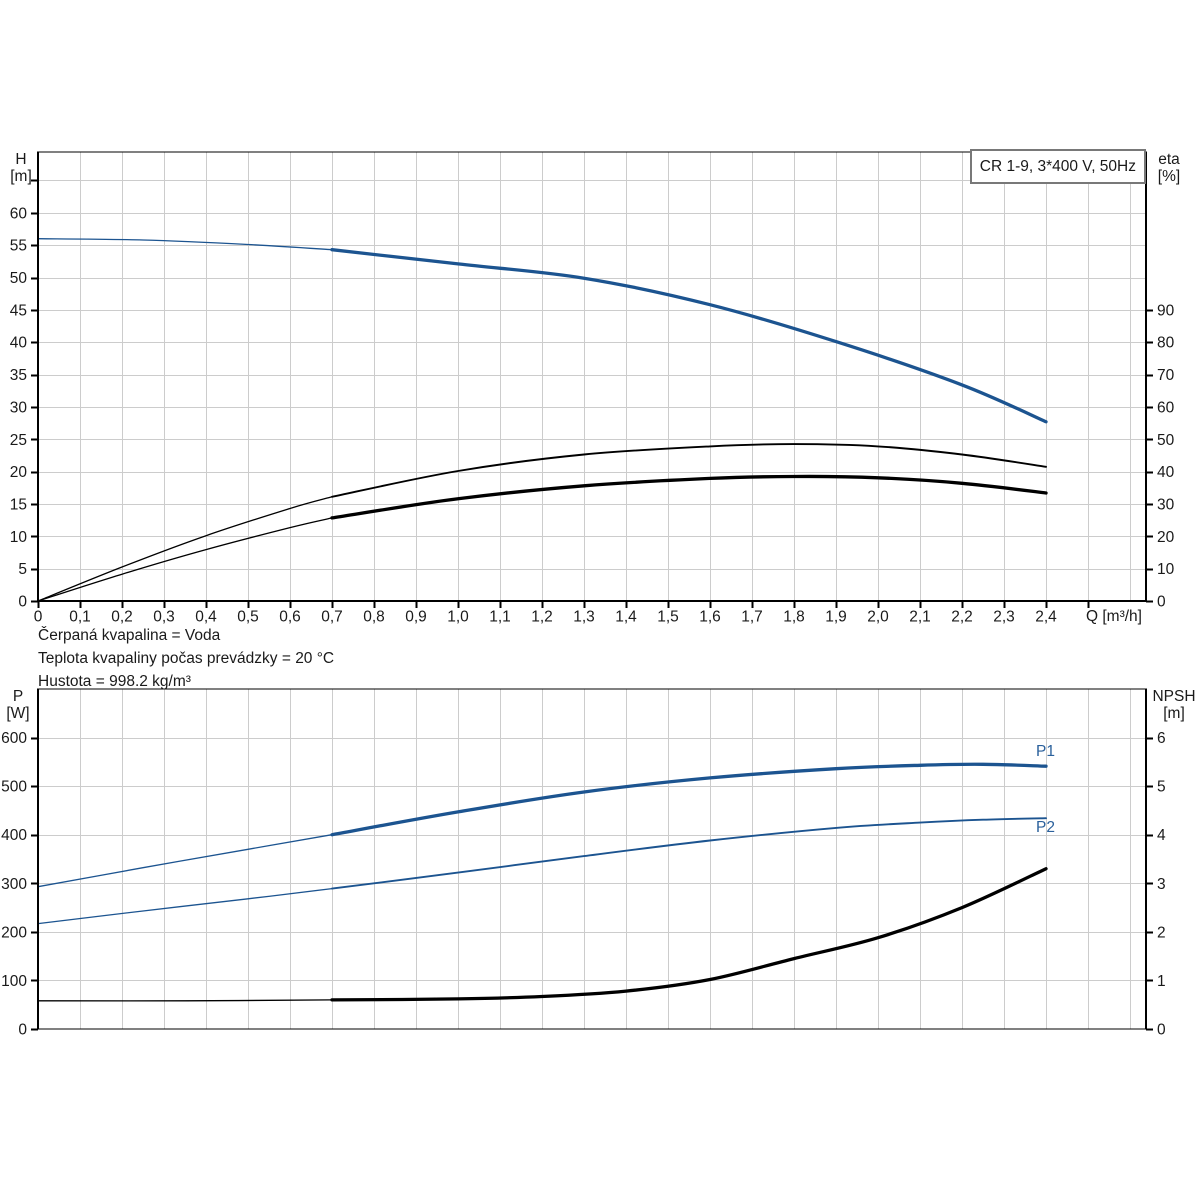 The height and width of the screenshot is (1200, 1200). I want to click on right-axis-tick-label: 20, so click(1166, 537).